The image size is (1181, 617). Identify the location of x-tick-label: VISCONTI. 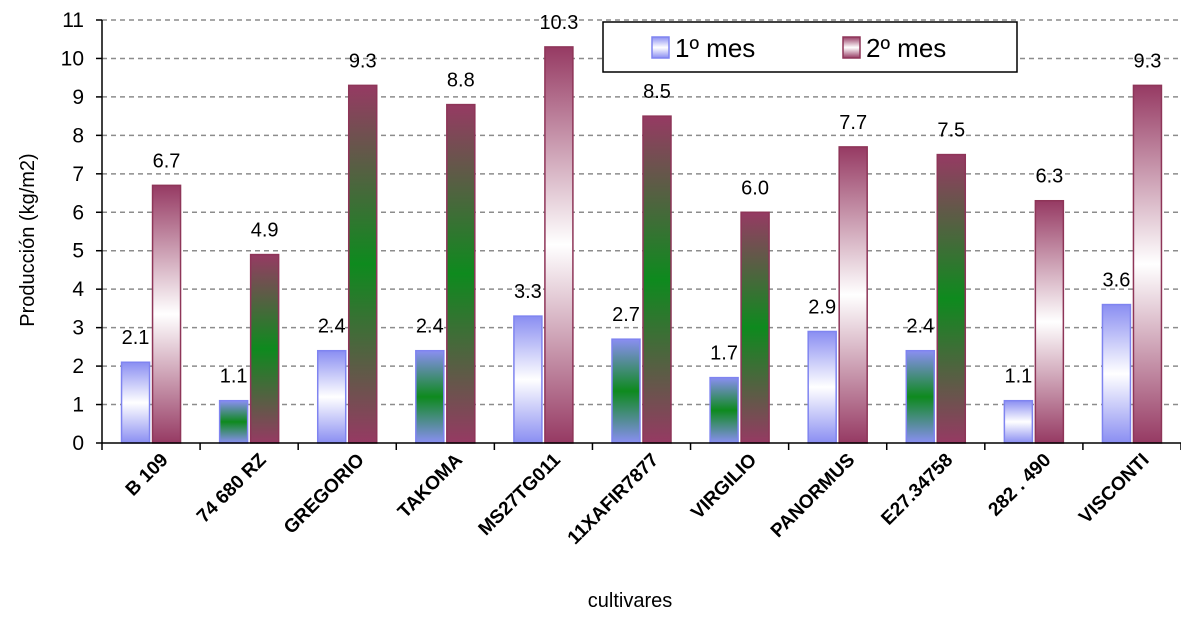
(1114, 489).